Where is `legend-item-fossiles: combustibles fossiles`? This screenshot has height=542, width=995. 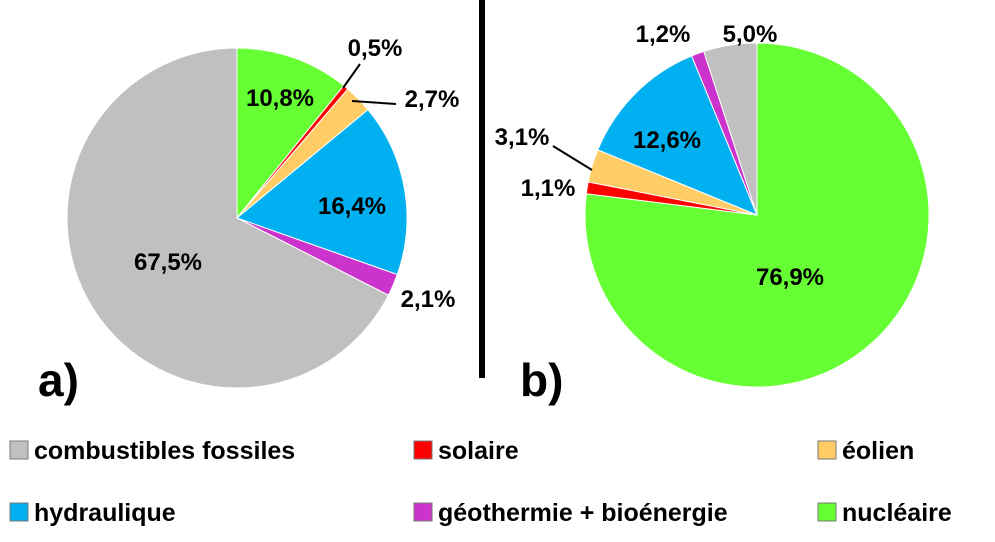 legend-item-fossiles: combustibles fossiles is located at coordinates (152, 451).